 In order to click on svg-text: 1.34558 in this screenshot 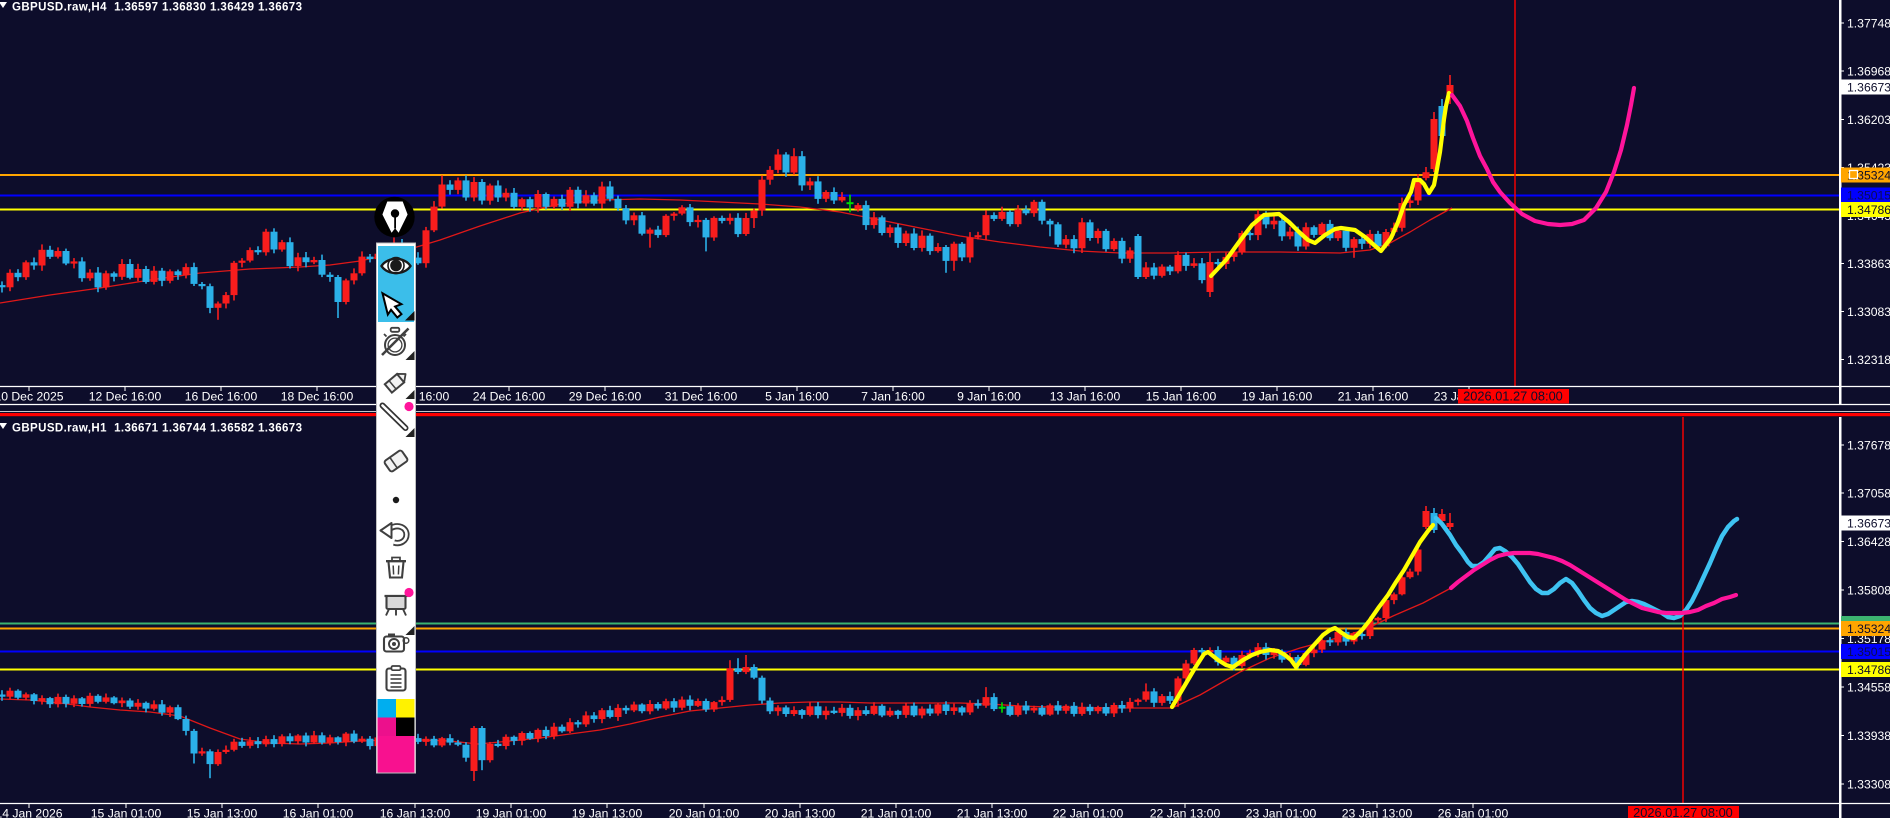, I will do `click(1868, 688)`.